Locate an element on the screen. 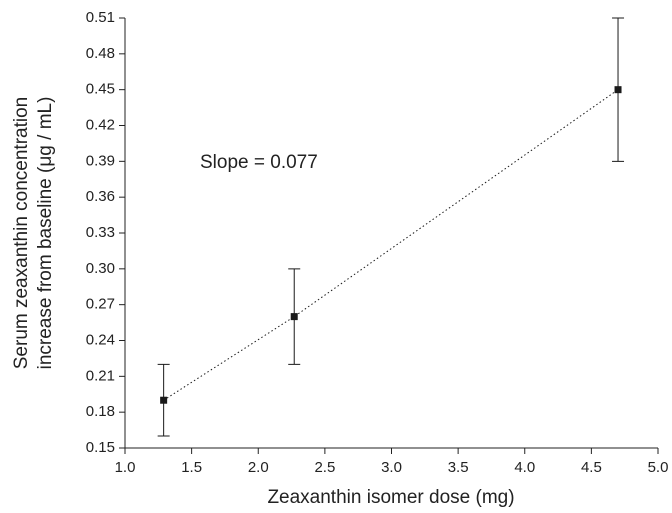  x-tick-label: 1.5 is located at coordinates (191, 467).